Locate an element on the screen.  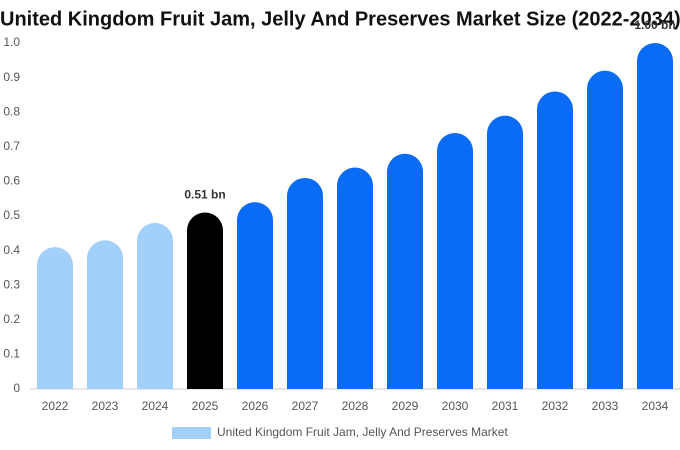
x-tick-label: 2029 is located at coordinates (405, 406).